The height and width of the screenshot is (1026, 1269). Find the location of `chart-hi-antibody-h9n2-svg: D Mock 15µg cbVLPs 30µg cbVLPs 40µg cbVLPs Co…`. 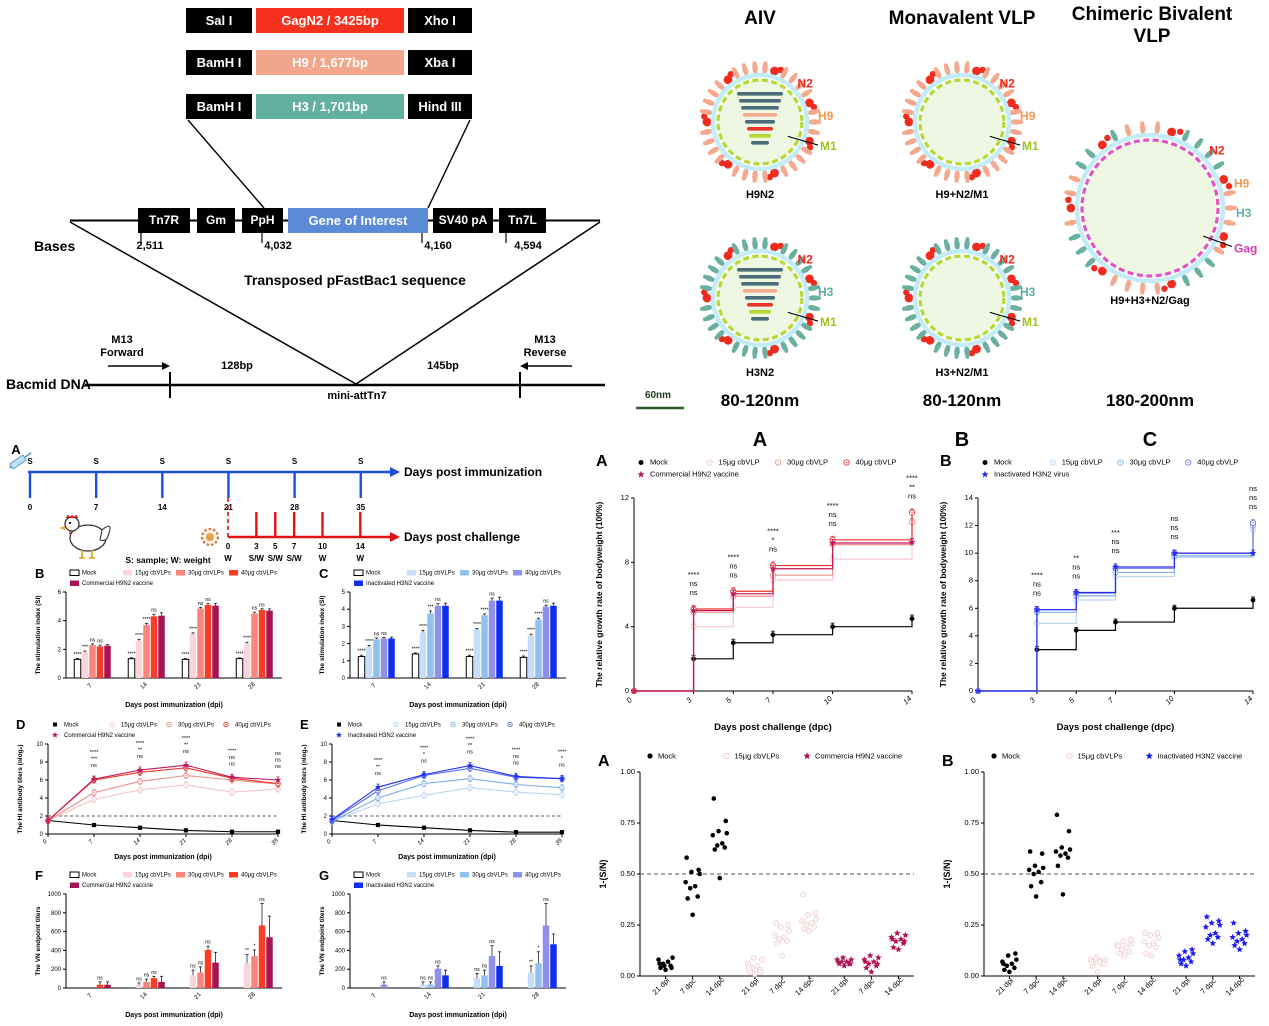

chart-hi-antibody-h9n2-svg: D Mock 15µg cbVLPs 30µg cbVLPs 40µg cbVLPs Co… is located at coordinates (148, 789).